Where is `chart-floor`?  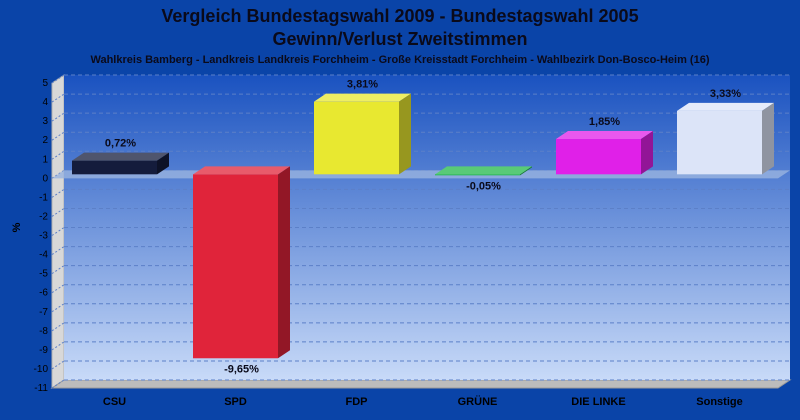 chart-floor is located at coordinates (421, 384).